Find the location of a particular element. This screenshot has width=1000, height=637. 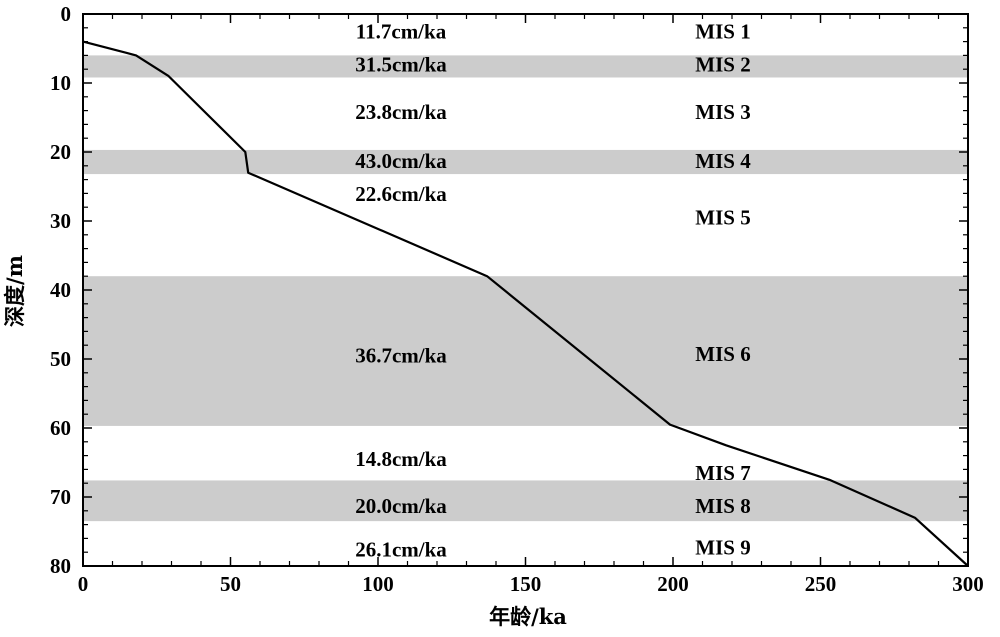

rate-label: 26.1cm/ka is located at coordinates (401, 549).